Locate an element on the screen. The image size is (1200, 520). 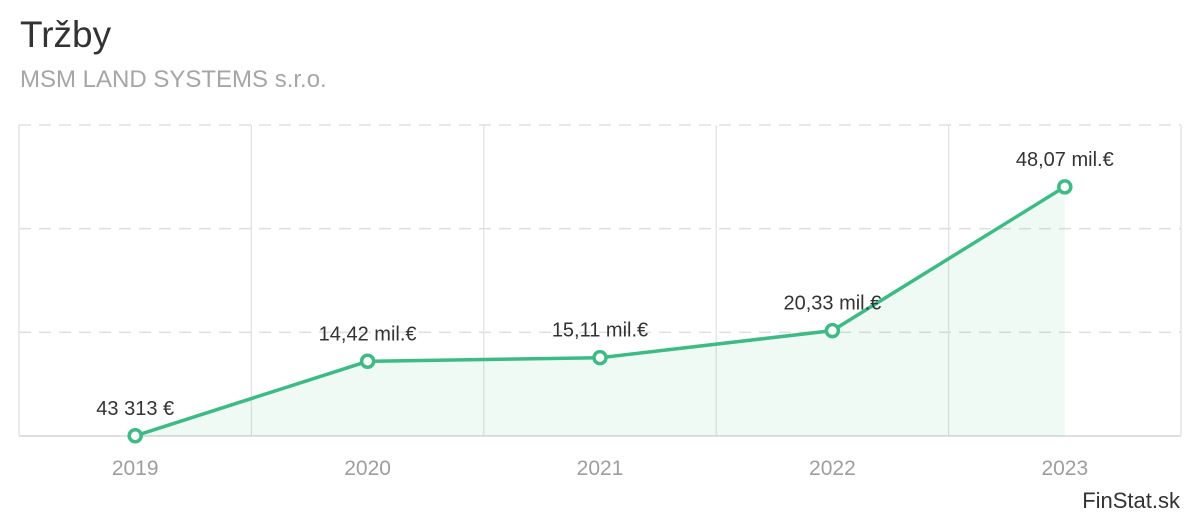
data-label: 20,33 mil.€ is located at coordinates (832, 304).